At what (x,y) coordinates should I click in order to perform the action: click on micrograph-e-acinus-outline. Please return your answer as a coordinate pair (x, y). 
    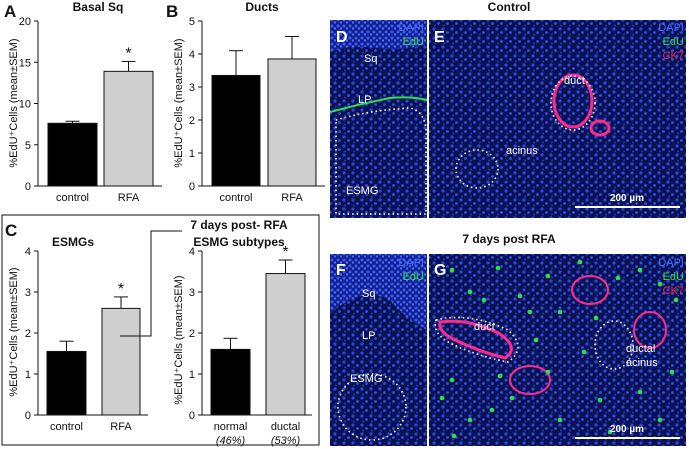
    Looking at the image, I should click on (477, 169).